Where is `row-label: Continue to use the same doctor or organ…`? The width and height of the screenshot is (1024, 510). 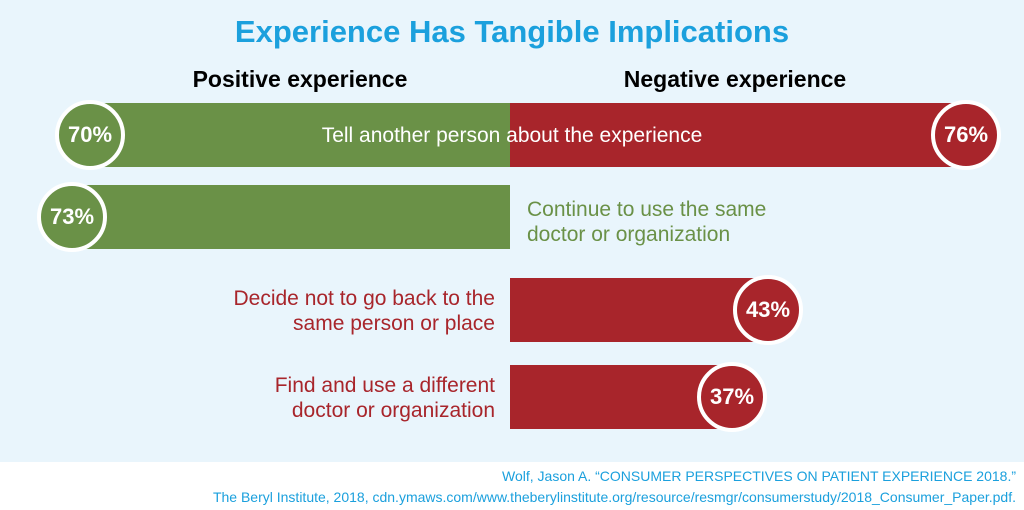 row-label: Continue to use the same doctor or organ… is located at coordinates (647, 222).